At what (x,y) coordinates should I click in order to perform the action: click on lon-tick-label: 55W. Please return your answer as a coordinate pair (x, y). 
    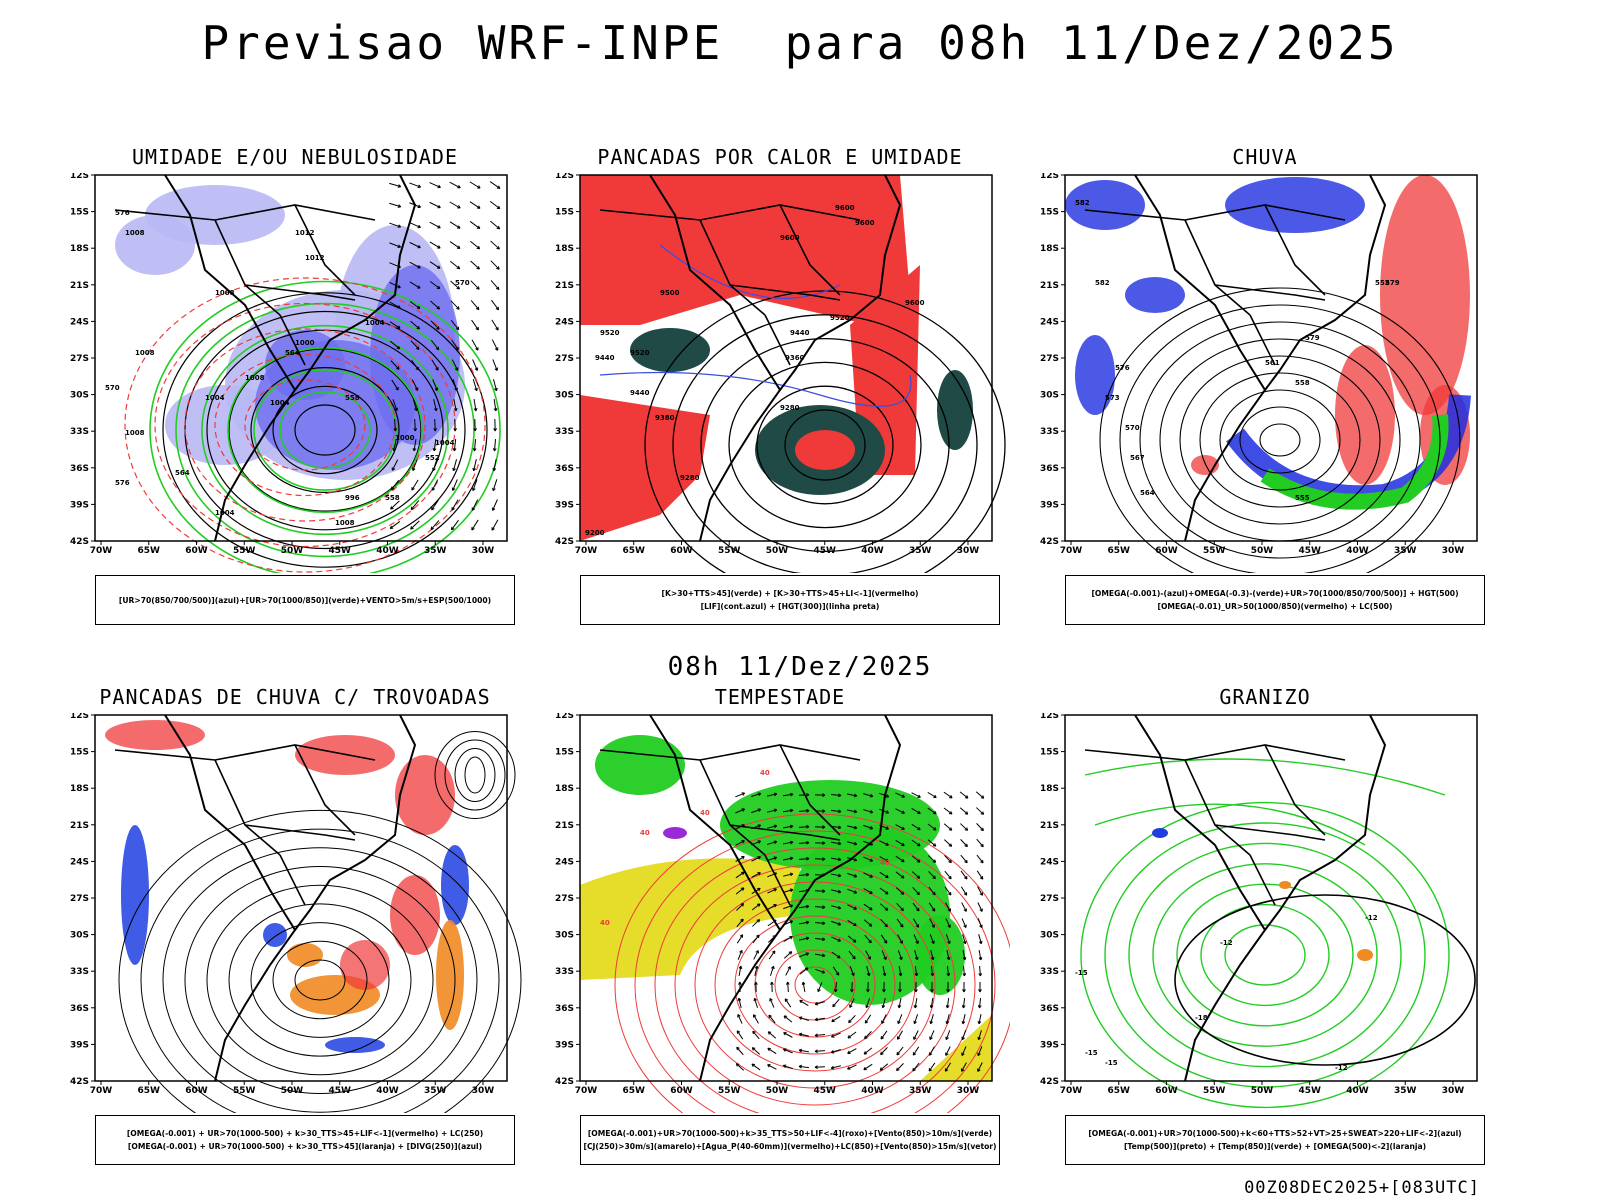
    Looking at the image, I should click on (729, 551).